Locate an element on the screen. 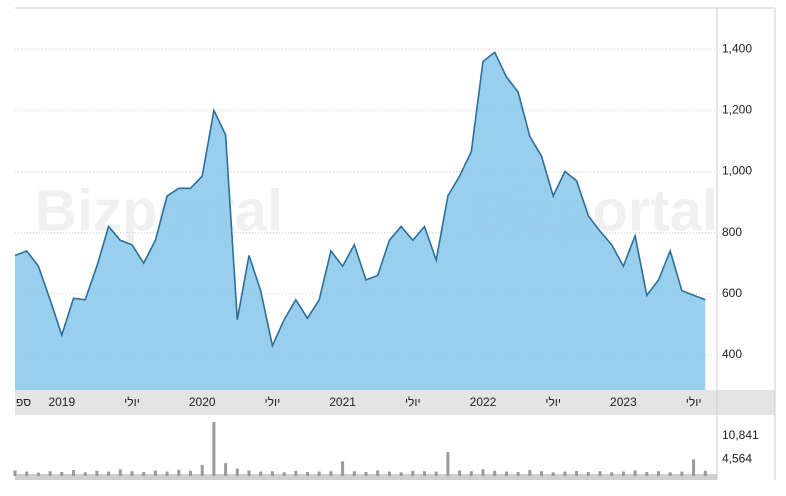 This screenshot has height=496, width=786. x-tick-label: 2023 is located at coordinates (623, 402).